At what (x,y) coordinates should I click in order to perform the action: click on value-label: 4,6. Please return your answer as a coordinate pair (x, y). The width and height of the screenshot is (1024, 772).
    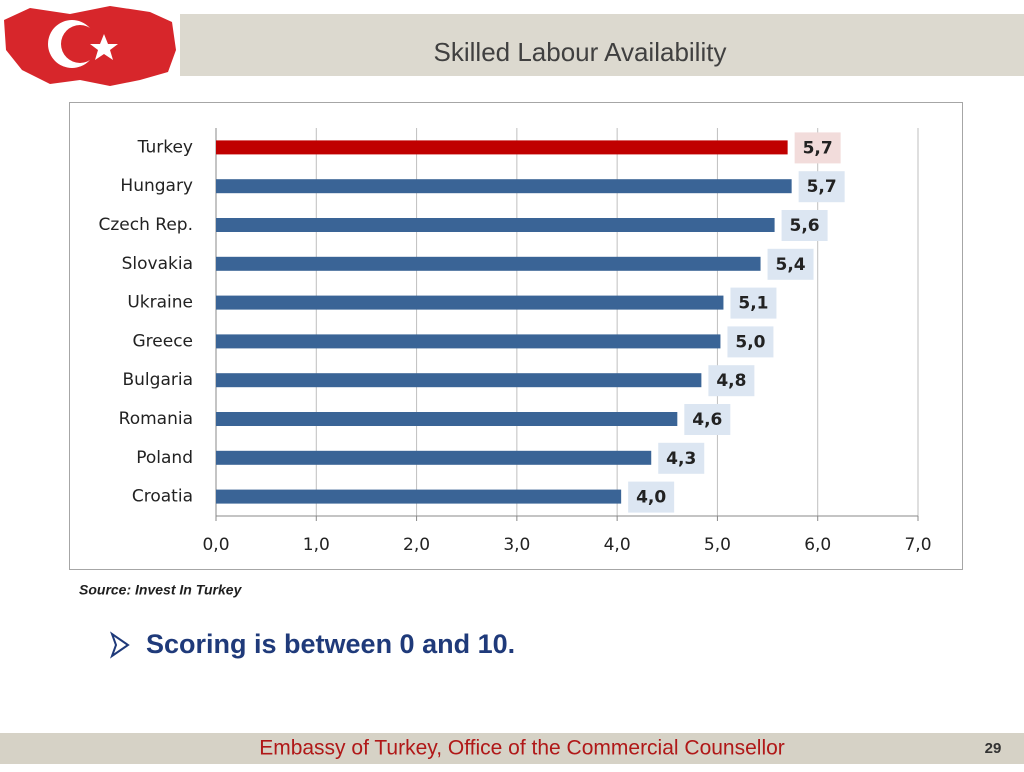
    Looking at the image, I should click on (707, 420).